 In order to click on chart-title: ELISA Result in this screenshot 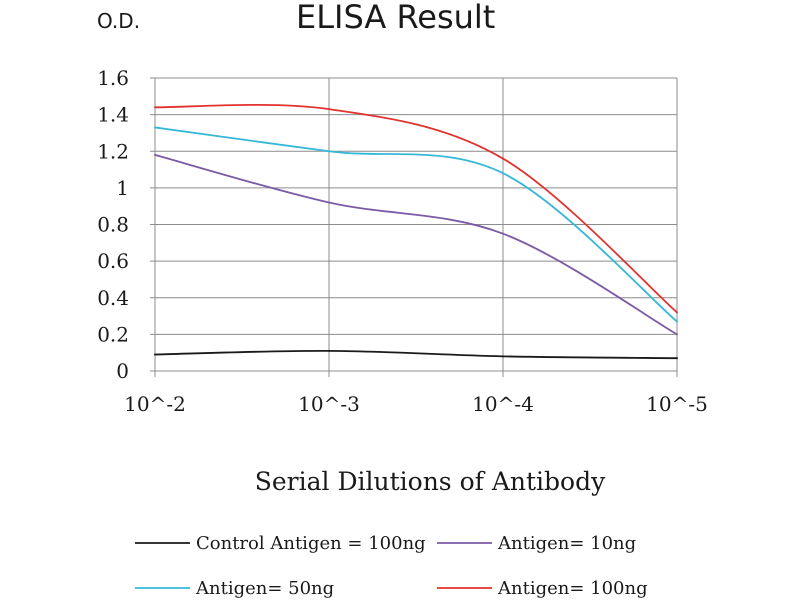, I will do `click(395, 18)`.